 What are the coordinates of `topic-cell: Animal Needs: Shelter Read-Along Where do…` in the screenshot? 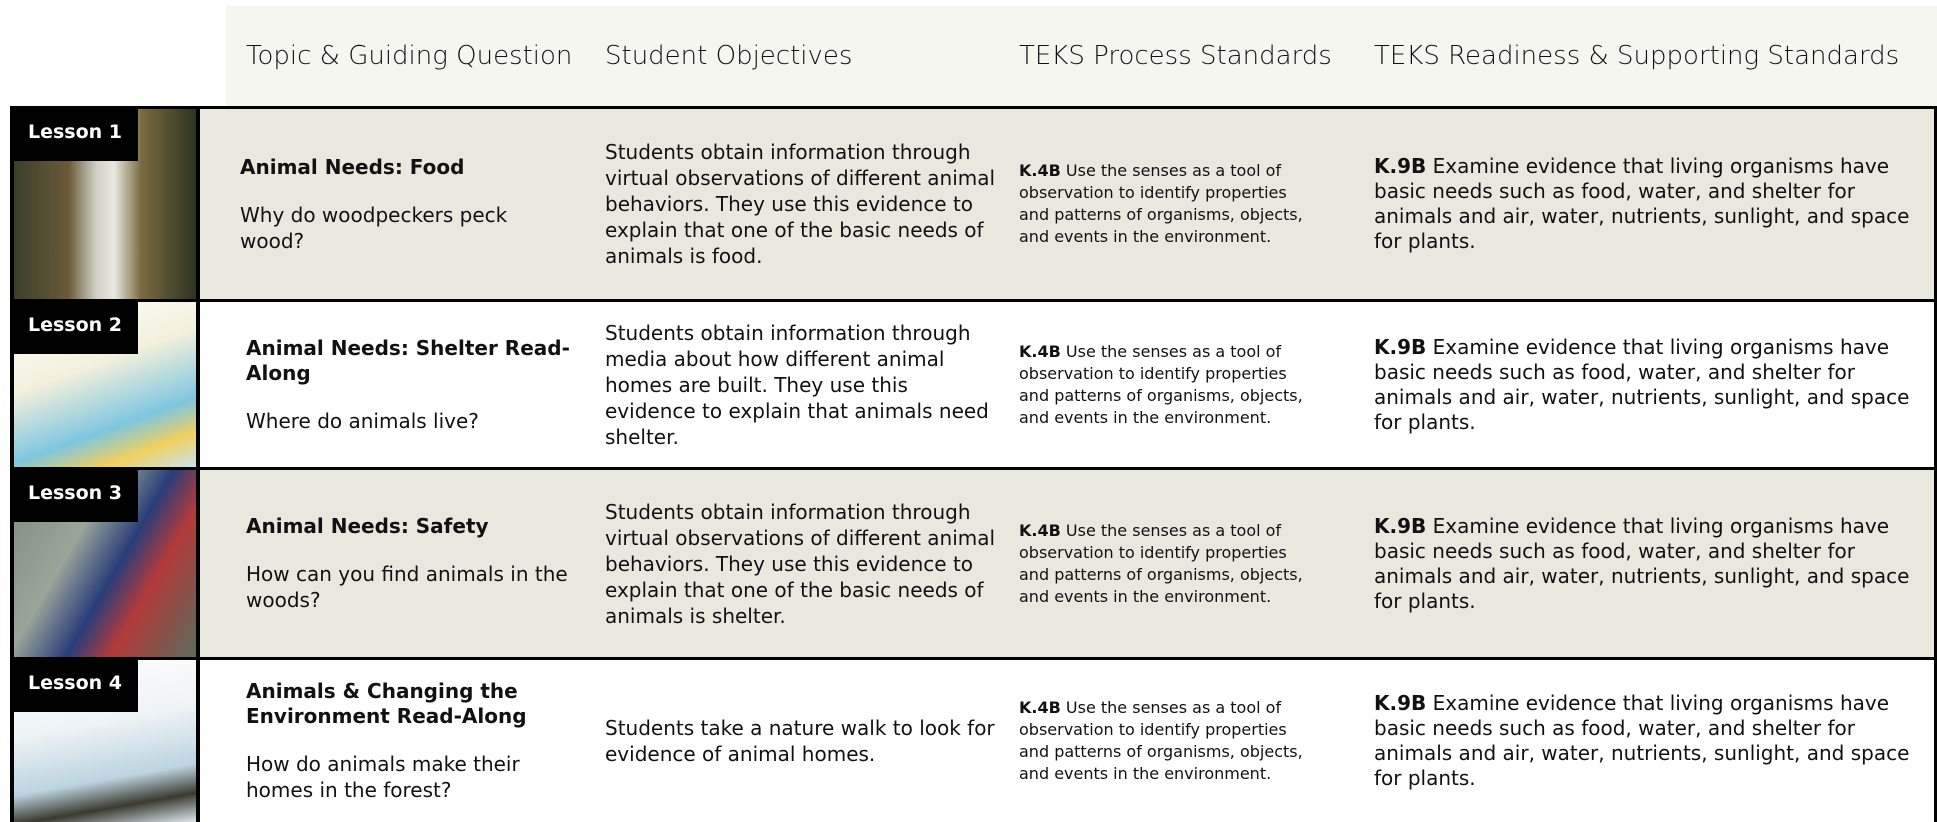 It's located at (411, 384).